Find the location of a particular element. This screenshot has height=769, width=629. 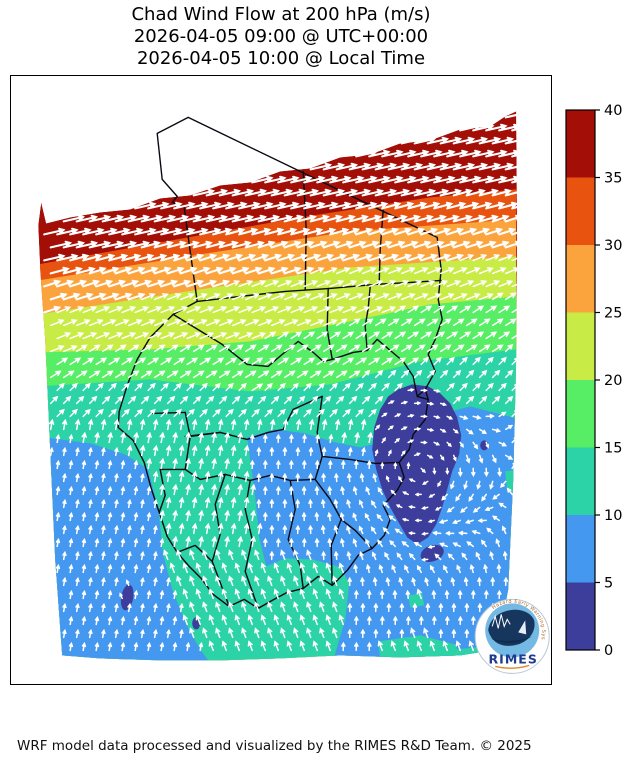

colorbar-svg: 0 5 10 15 20 25 30 35 40 is located at coordinates (593, 381).